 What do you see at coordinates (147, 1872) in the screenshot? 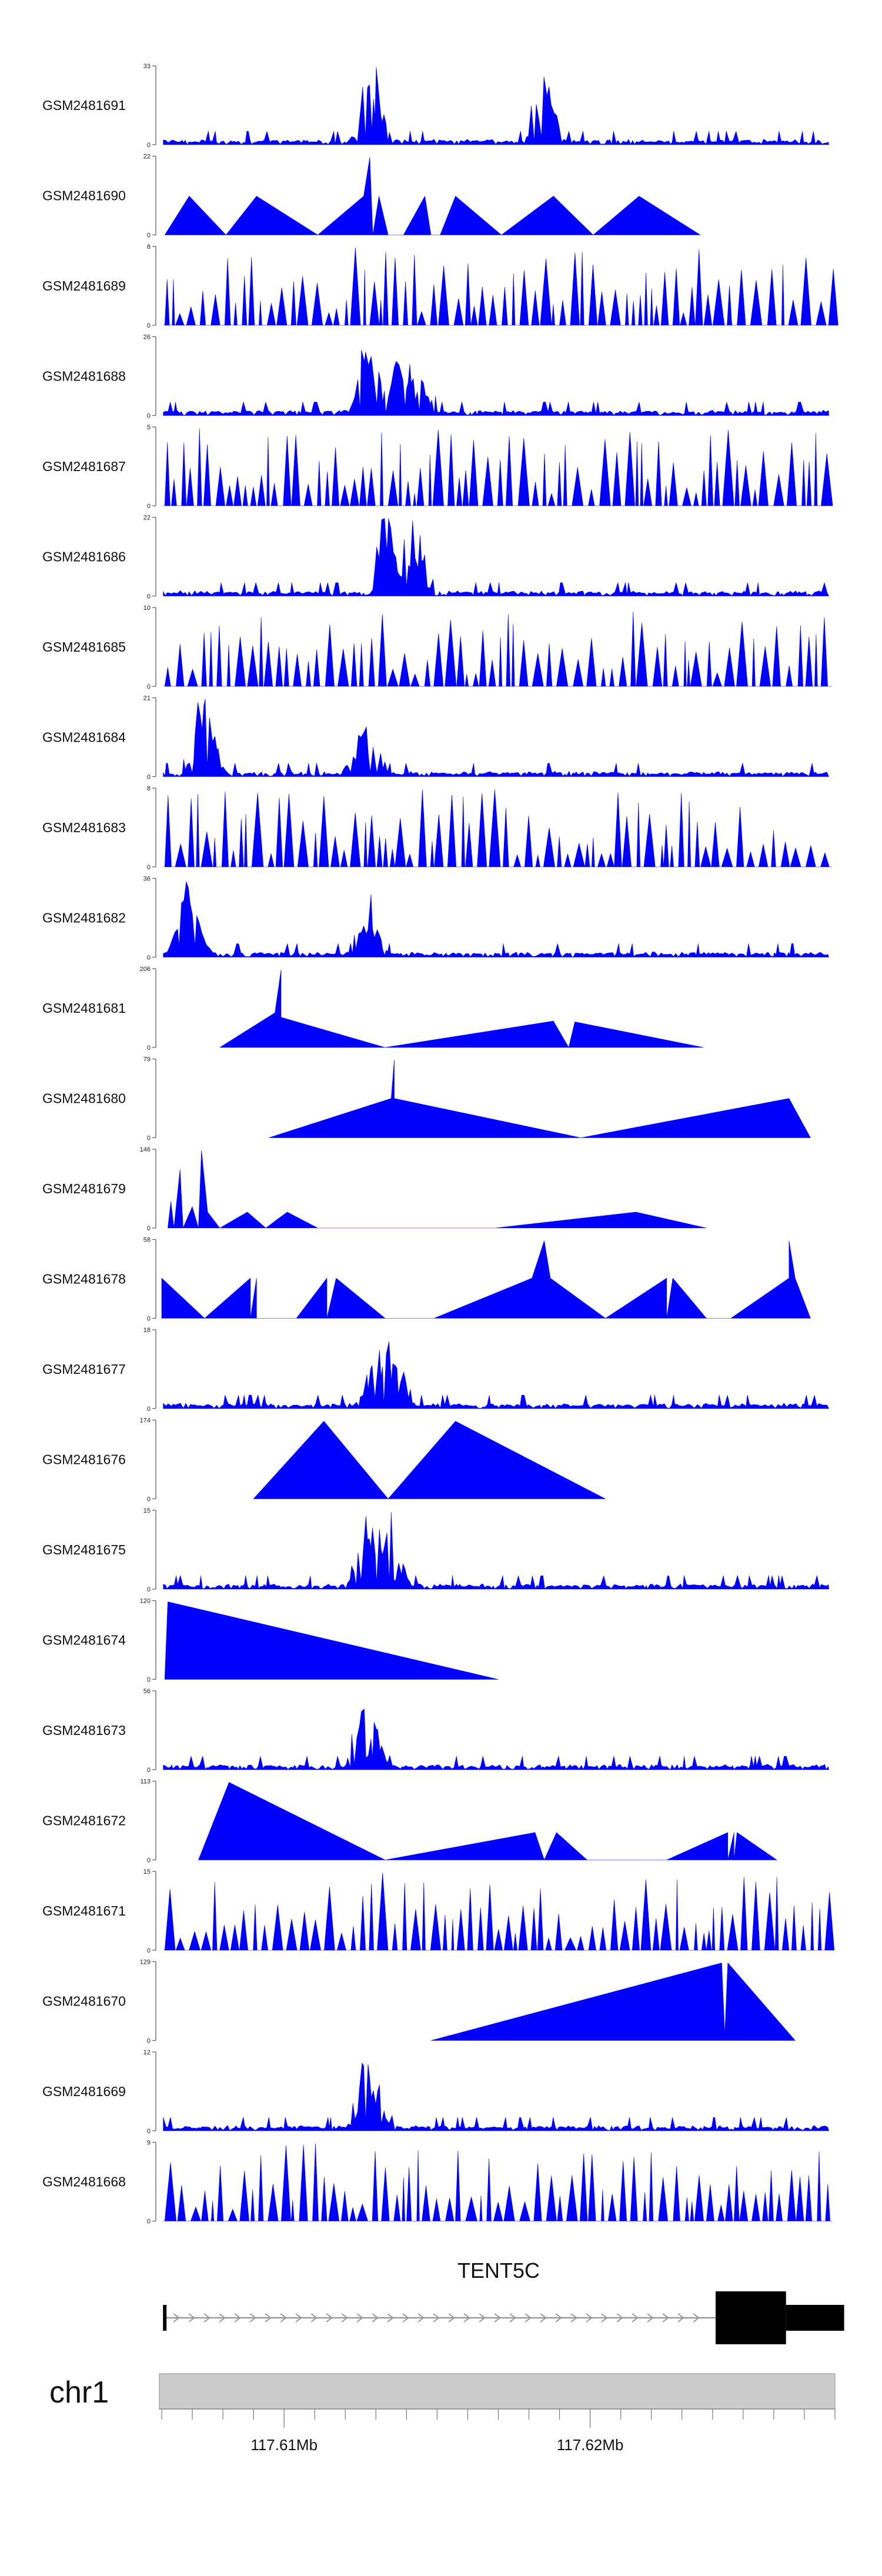
I see `y-max-label: 15` at bounding box center [147, 1872].